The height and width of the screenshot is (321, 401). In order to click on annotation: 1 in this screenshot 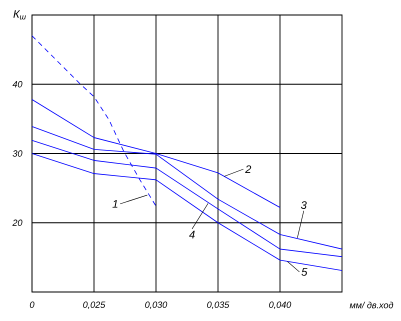, I will do `click(115, 204)`.